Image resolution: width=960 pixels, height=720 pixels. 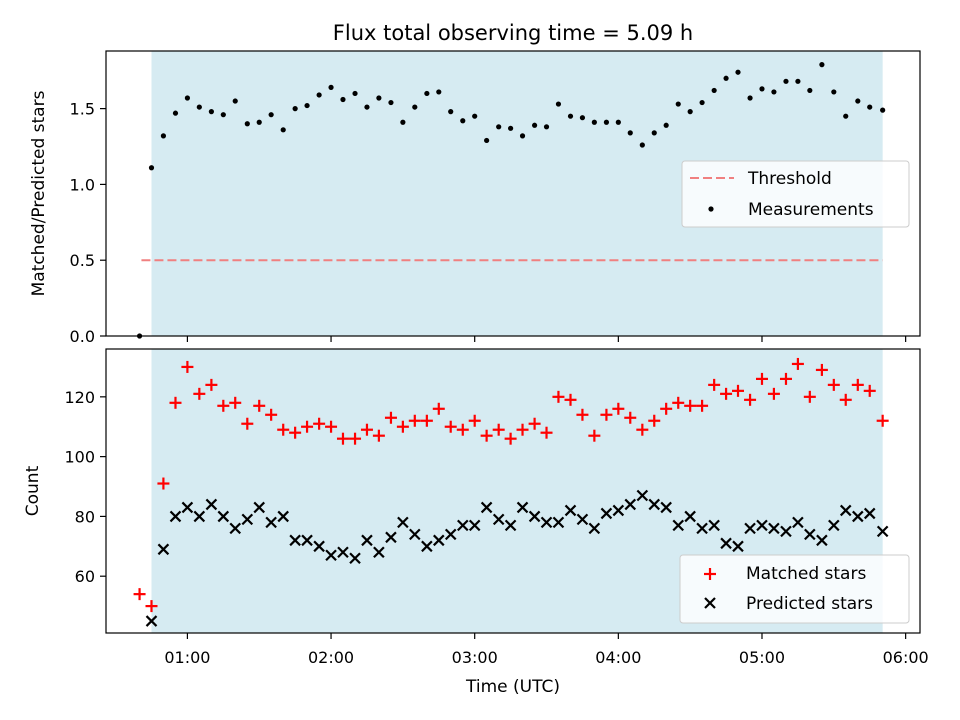 I want to click on x-tick-label: 05:00, so click(x=762, y=657).